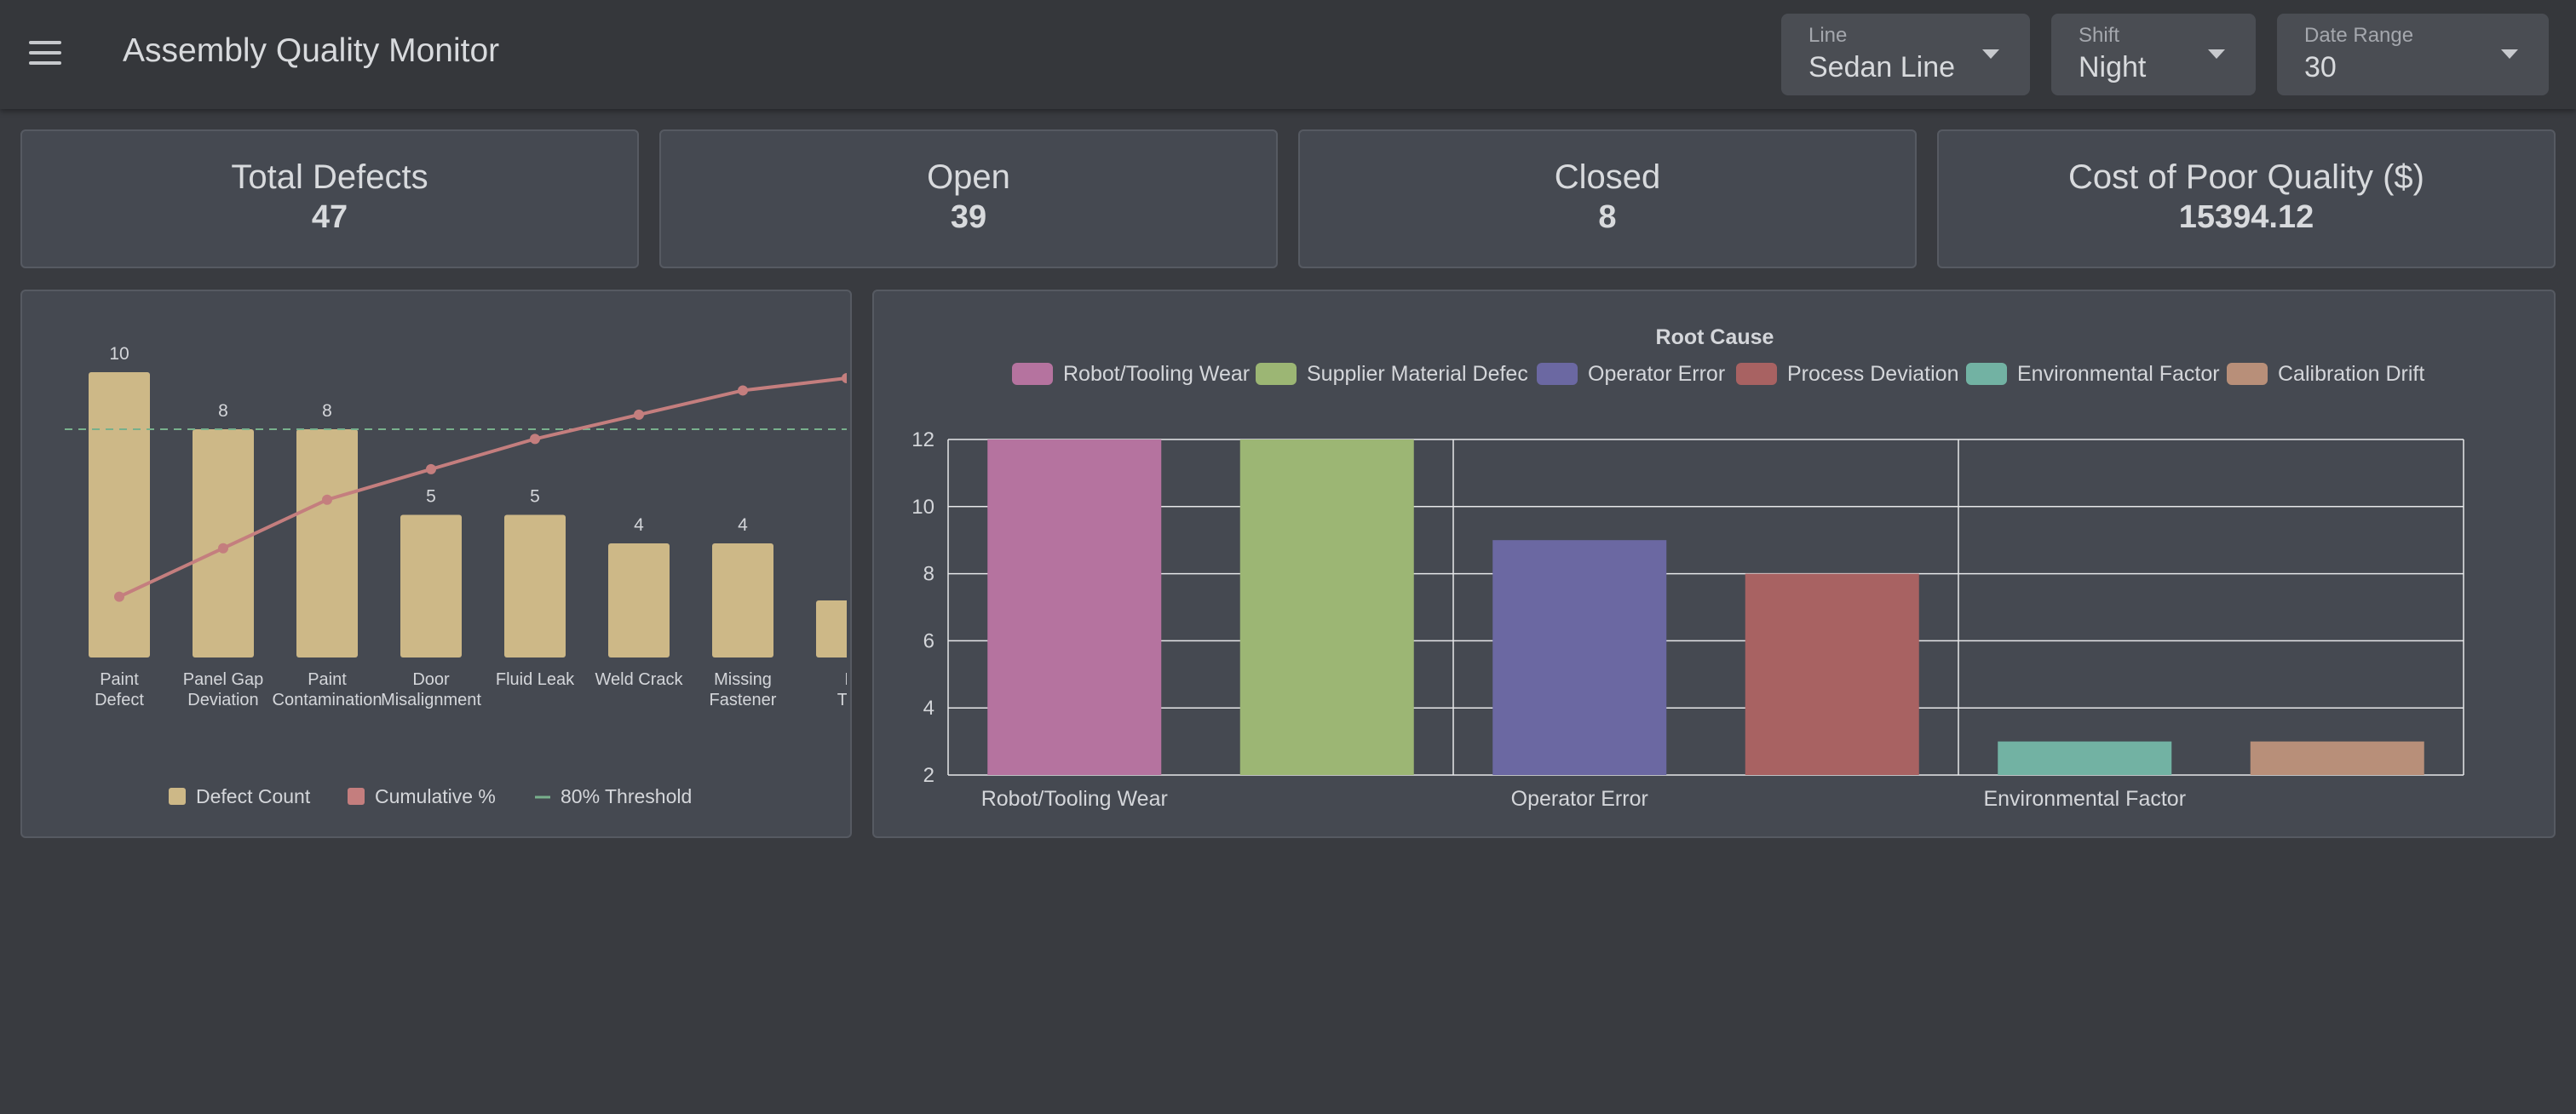 The height and width of the screenshot is (1114, 2576). What do you see at coordinates (969, 199) in the screenshot?
I see `kpi-card-open: Open 39` at bounding box center [969, 199].